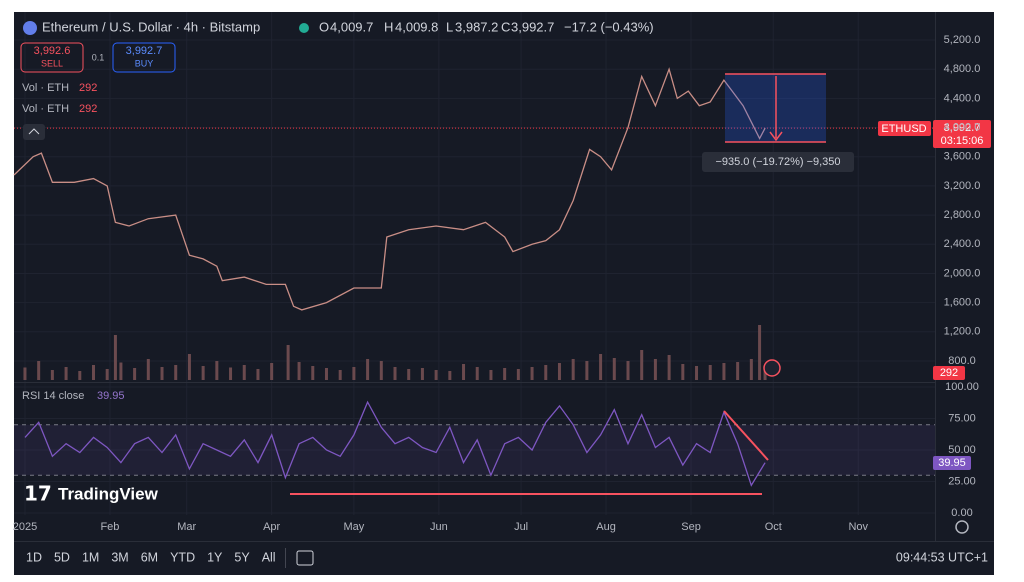 The height and width of the screenshot is (582, 1024). What do you see at coordinates (962, 40) in the screenshot?
I see `y-tick-label: 5,200.0` at bounding box center [962, 40].